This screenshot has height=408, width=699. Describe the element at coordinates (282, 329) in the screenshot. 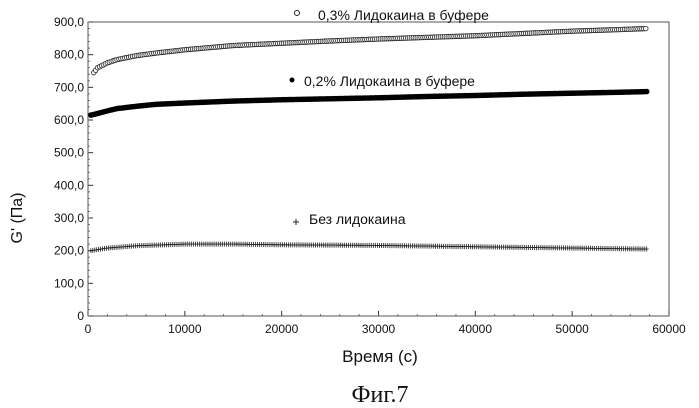

I see `x-tick-label: 20000` at that location.